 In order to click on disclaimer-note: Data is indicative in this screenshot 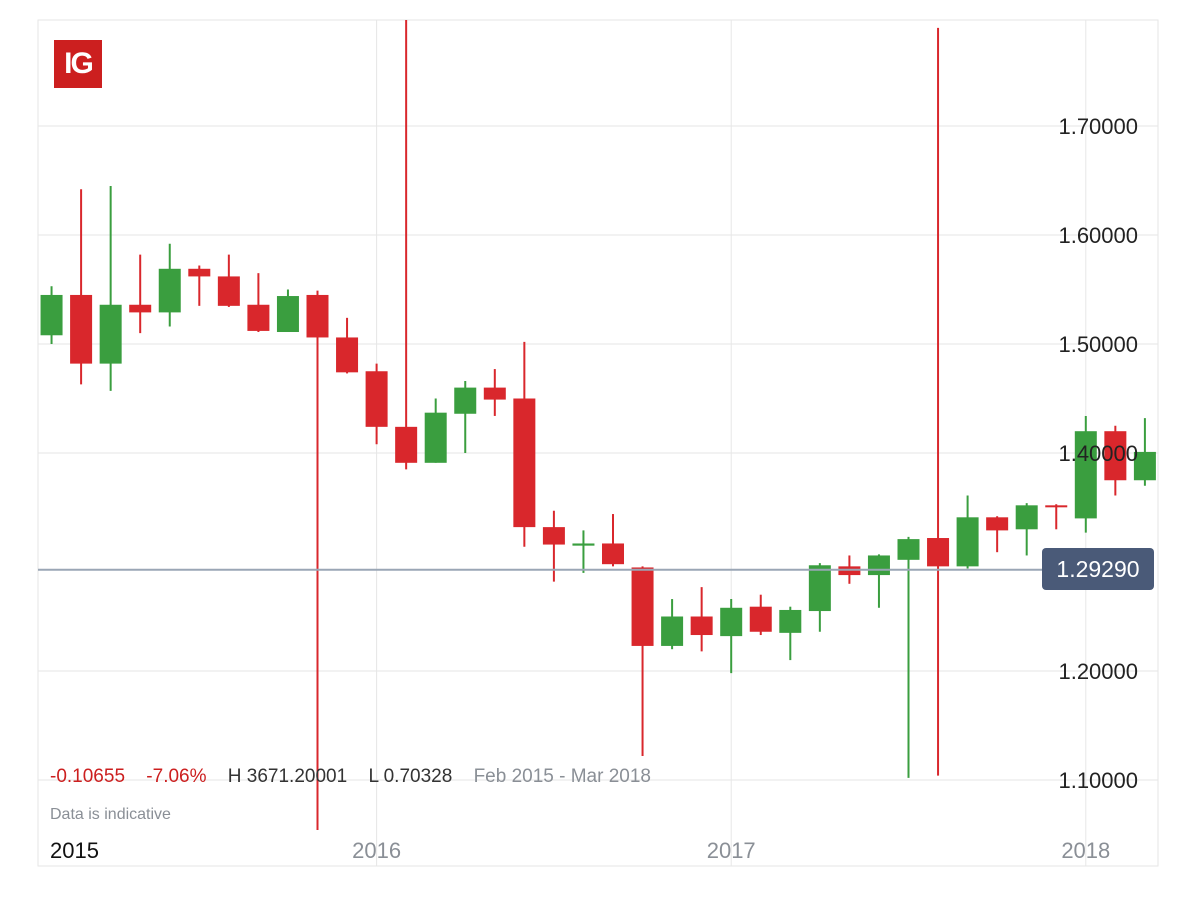, I will do `click(110, 814)`.